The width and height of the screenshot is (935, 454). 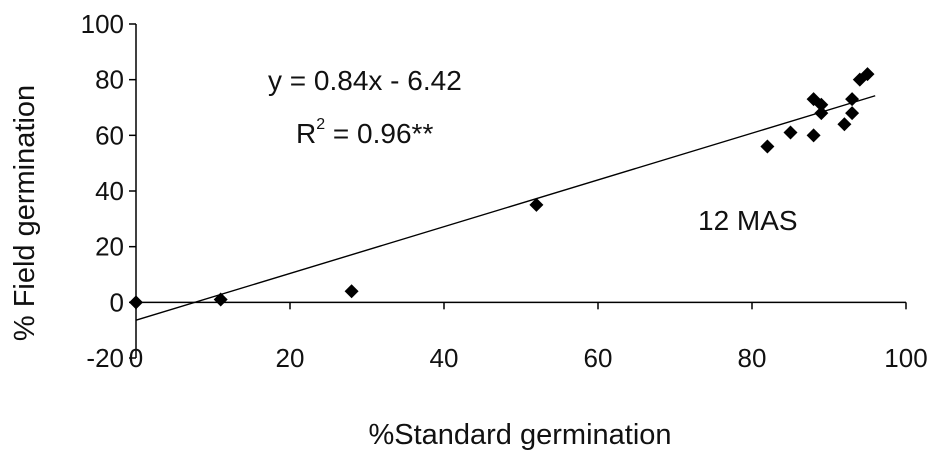 I want to click on y-tick-label: 80, so click(x=109, y=80).